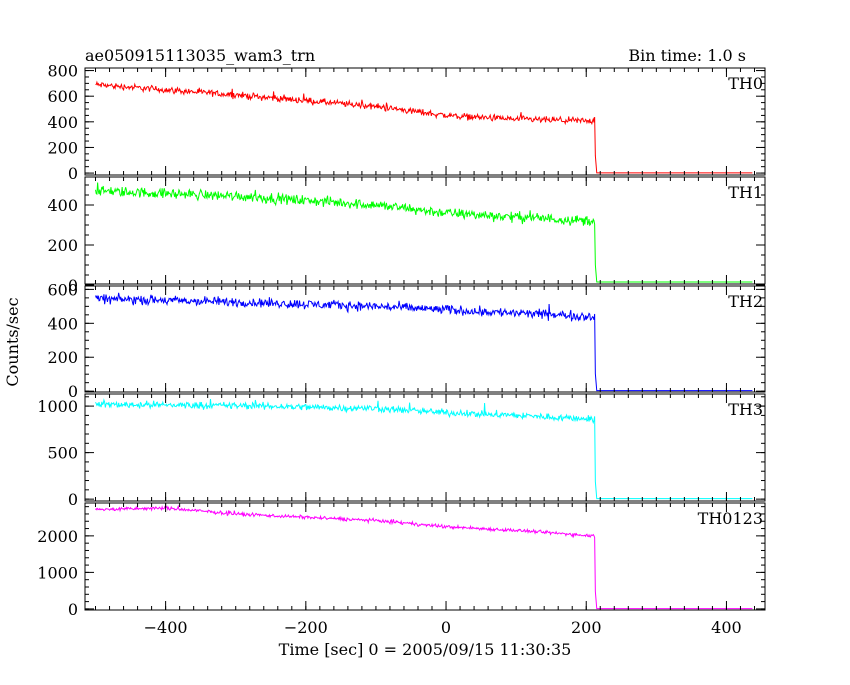  I want to click on series-line-th3, so click(424, 449).